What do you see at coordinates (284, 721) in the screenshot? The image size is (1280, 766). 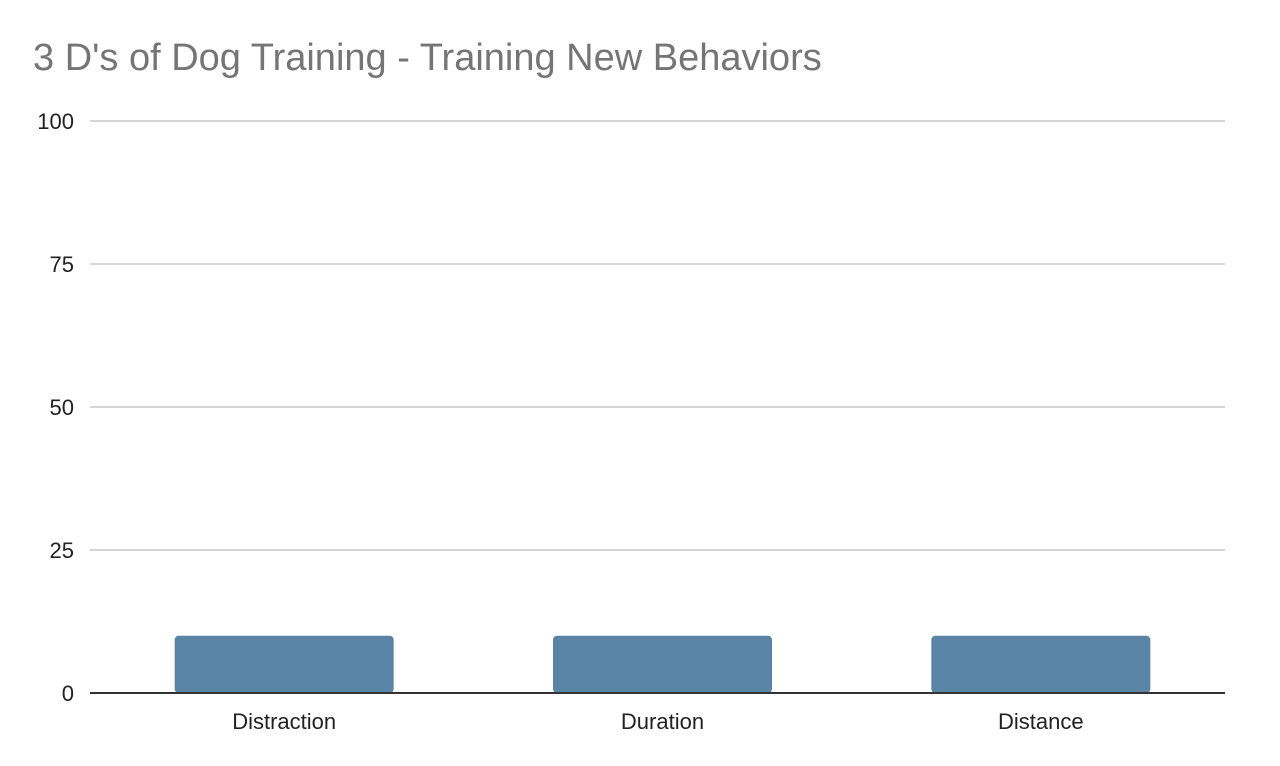 I see `x-category-label-distraction: Distraction` at bounding box center [284, 721].